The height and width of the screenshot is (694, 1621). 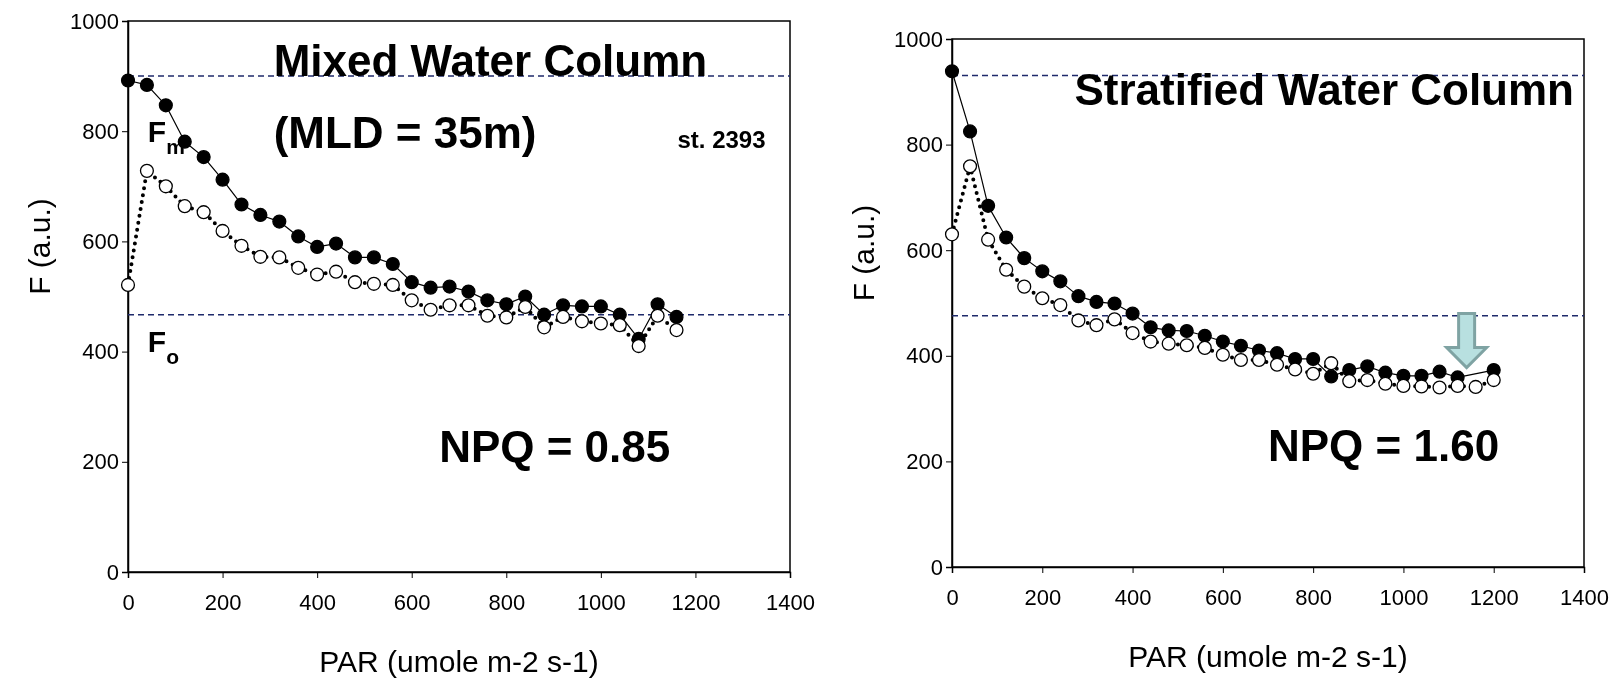 What do you see at coordinates (490, 61) in the screenshot?
I see `chart-title: Mixed Water Column` at bounding box center [490, 61].